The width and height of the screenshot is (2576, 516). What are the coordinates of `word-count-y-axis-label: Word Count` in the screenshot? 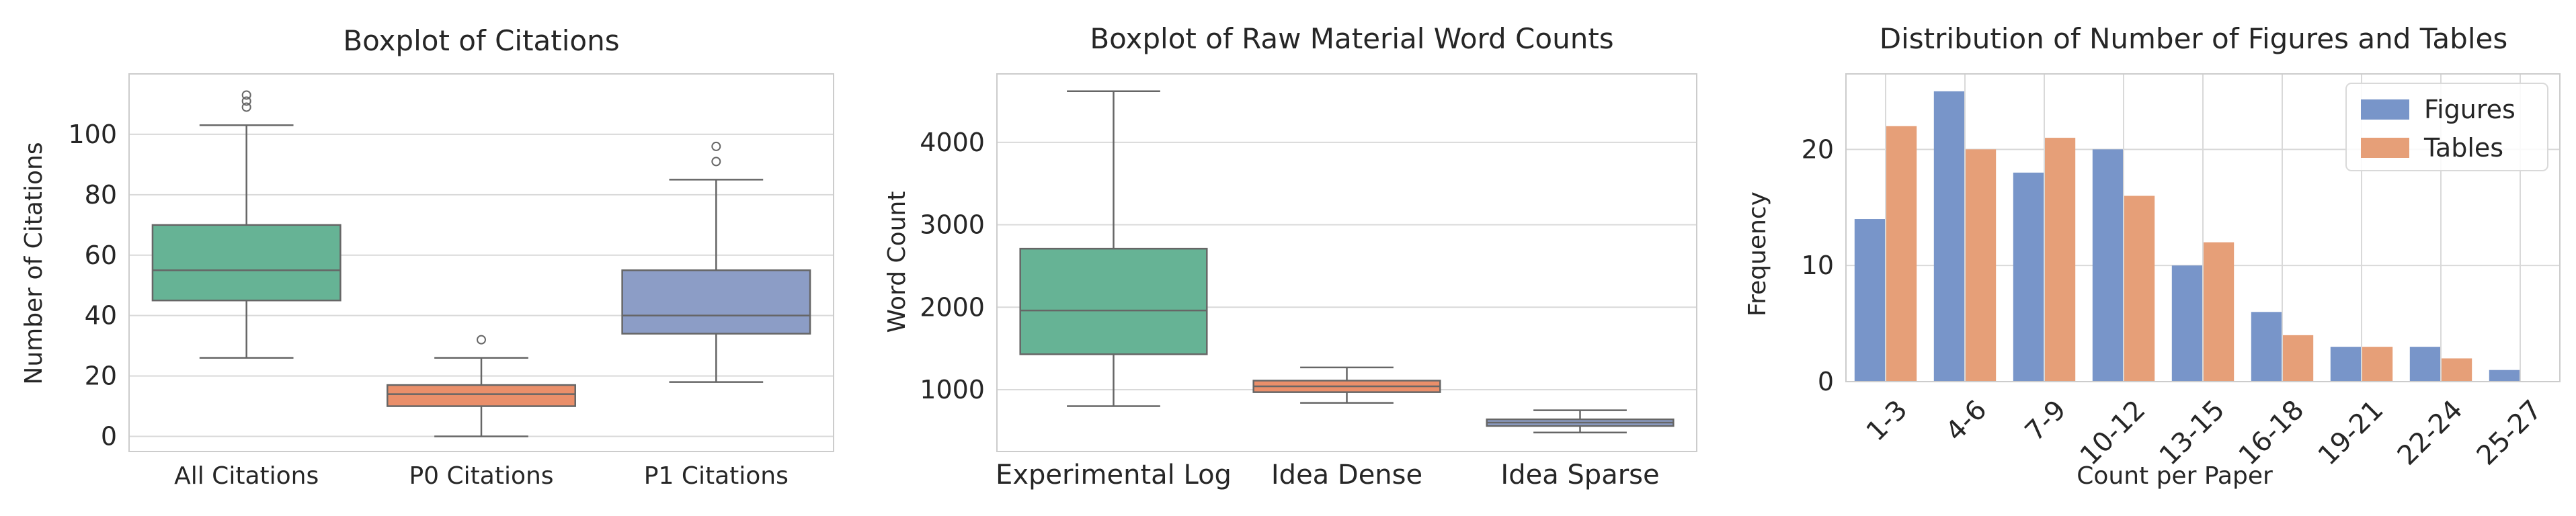 It's located at (897, 262).